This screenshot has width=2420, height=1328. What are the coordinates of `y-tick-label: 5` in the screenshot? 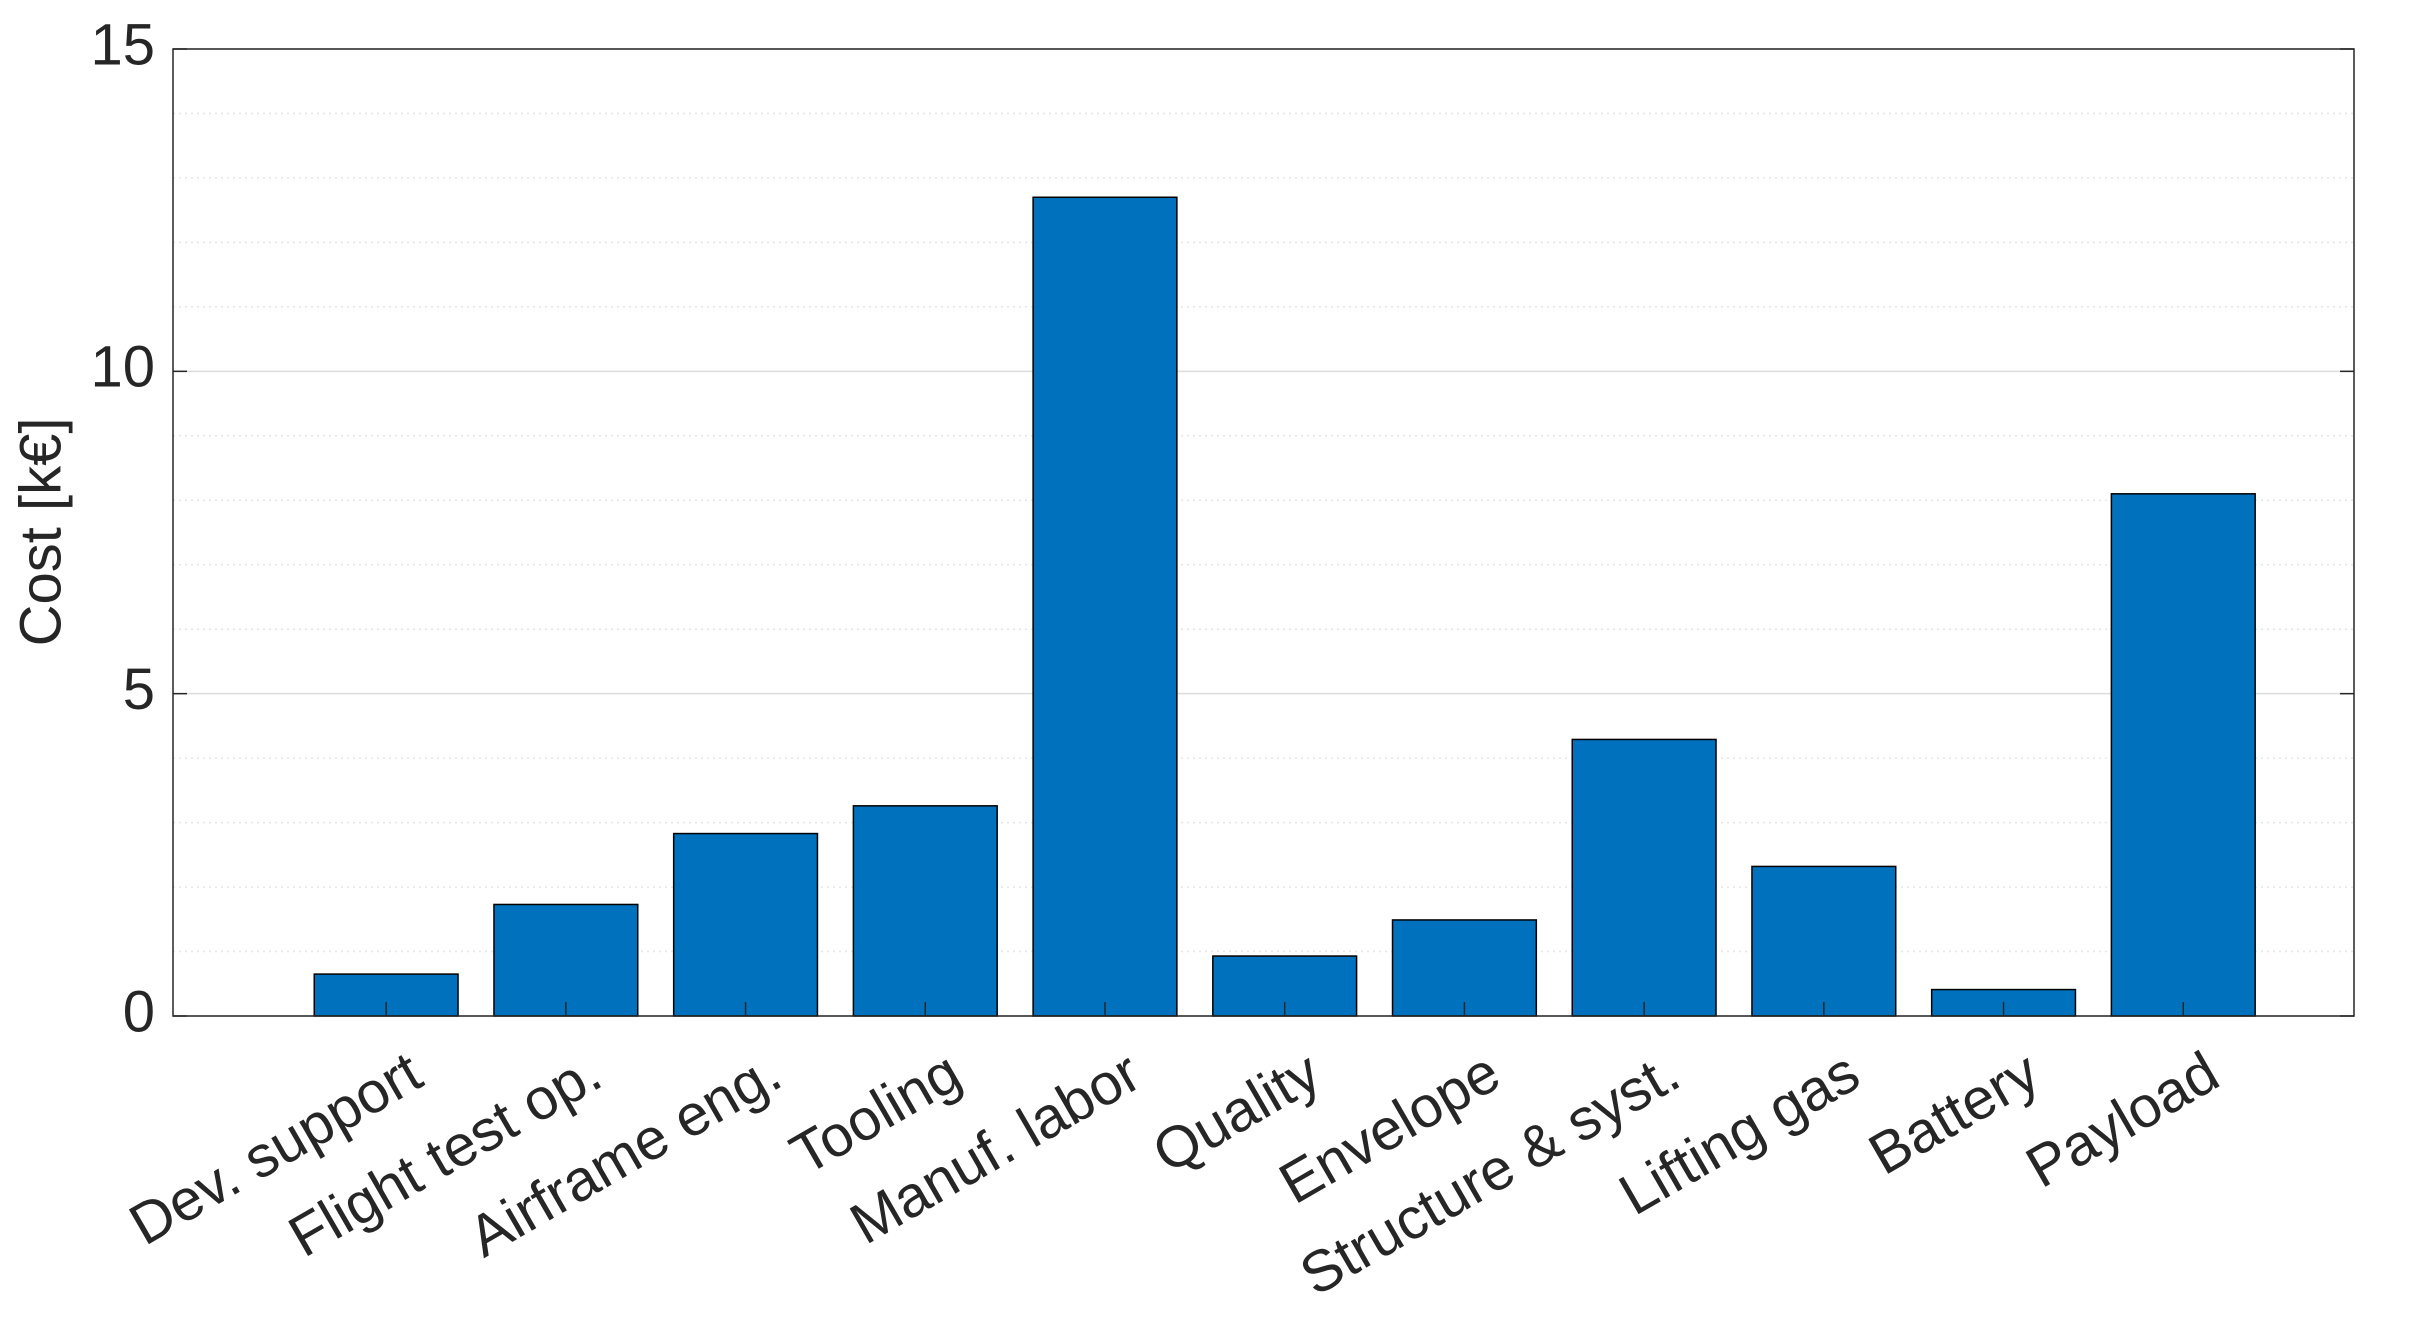 It's located at (139, 689).